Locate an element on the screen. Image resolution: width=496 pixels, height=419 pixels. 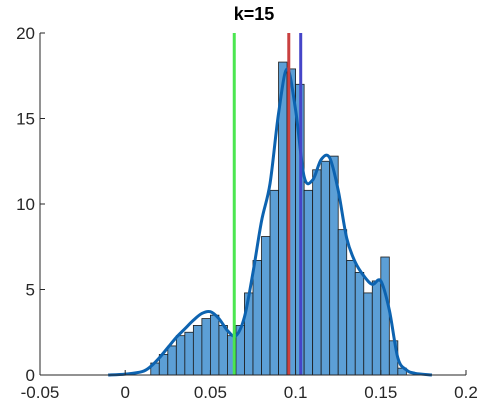
x-tick-label: 0.2 is located at coordinates (466, 392).